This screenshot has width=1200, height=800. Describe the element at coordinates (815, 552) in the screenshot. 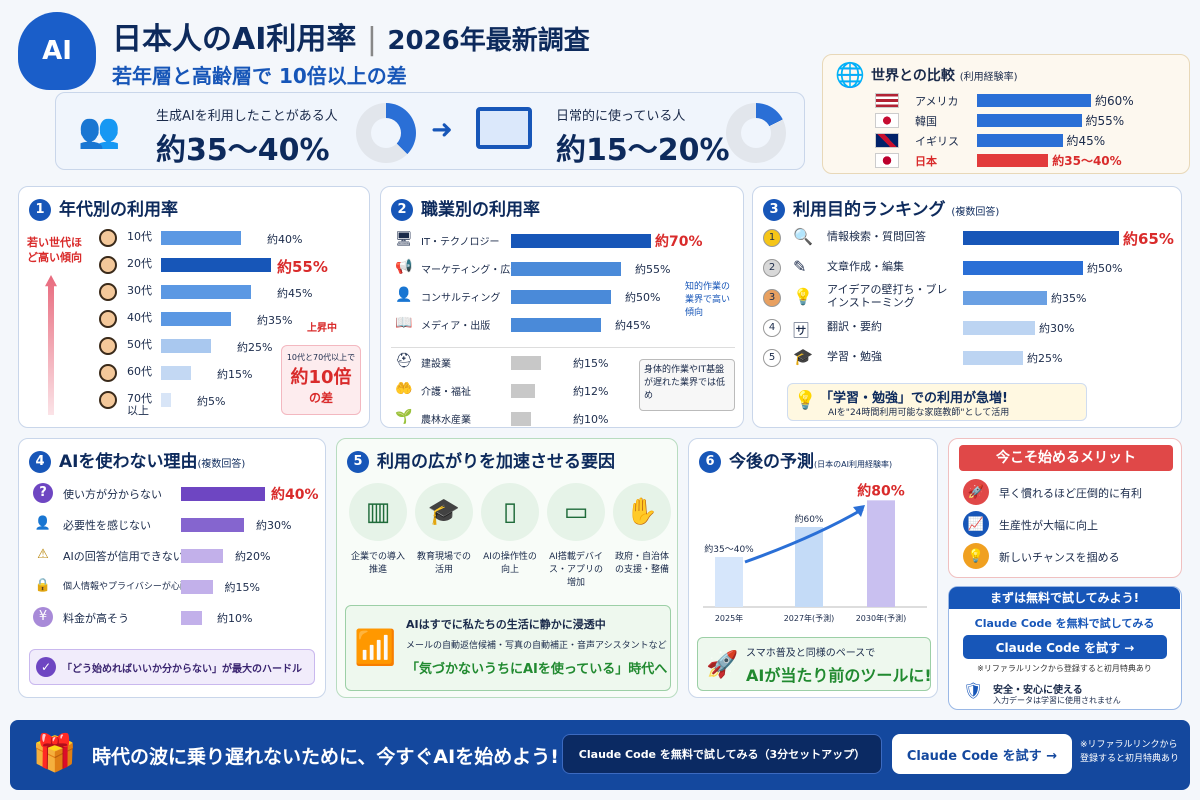

I see `forecast-chart: 約35〜40% 2025年 約60% 2027年(予測) 約80% 2030年(予測)` at that location.